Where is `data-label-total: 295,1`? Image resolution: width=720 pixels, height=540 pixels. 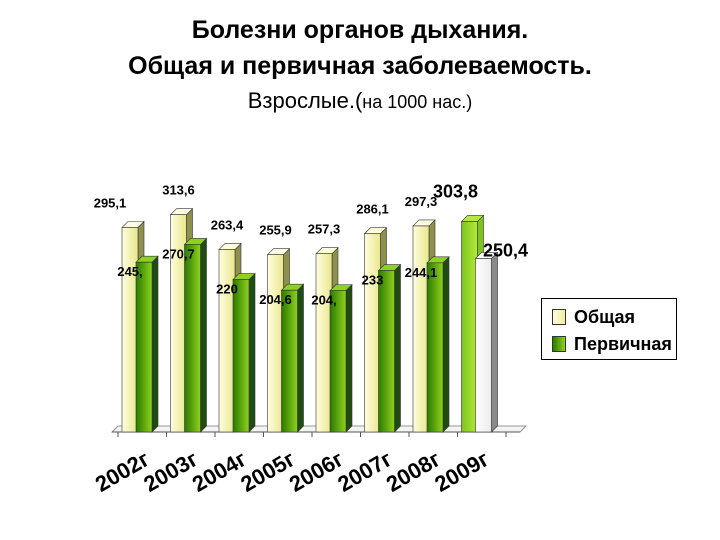
data-label-total: 295,1 is located at coordinates (110, 202).